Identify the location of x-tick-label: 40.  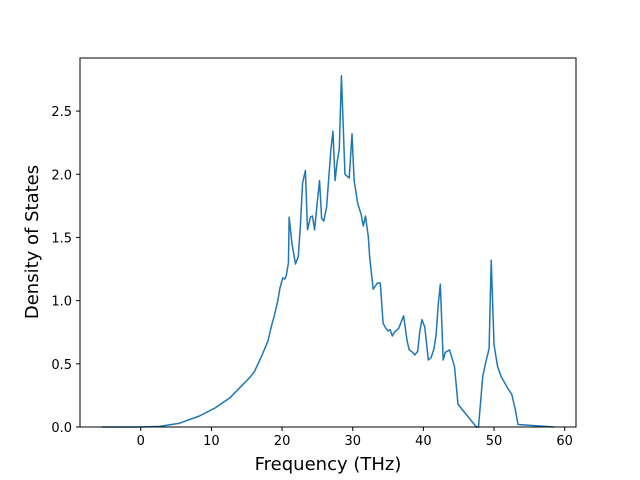
(423, 441).